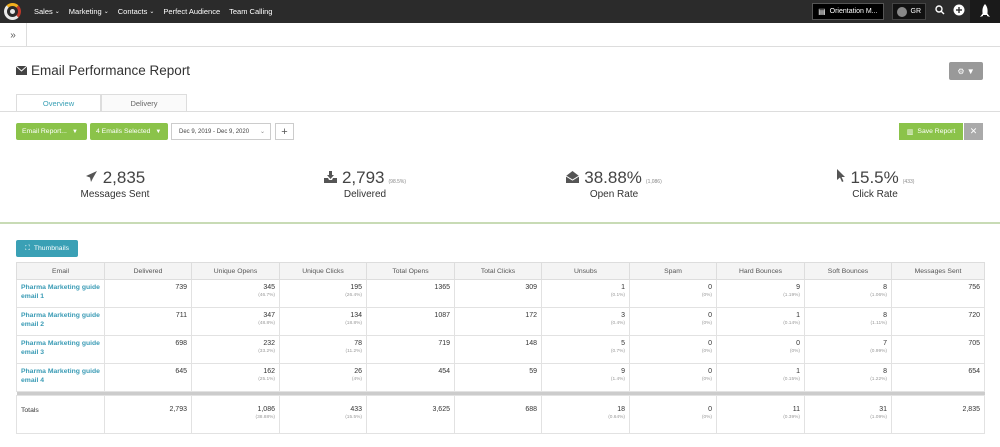 This screenshot has width=1000, height=447. Describe the element at coordinates (410, 271) in the screenshot. I see `column-header: Total Opens` at that location.